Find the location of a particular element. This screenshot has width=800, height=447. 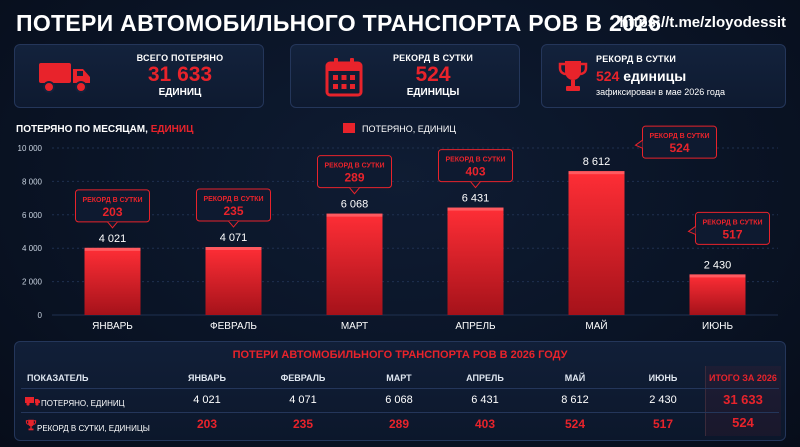

header-may: МАЙ is located at coordinates (575, 378).